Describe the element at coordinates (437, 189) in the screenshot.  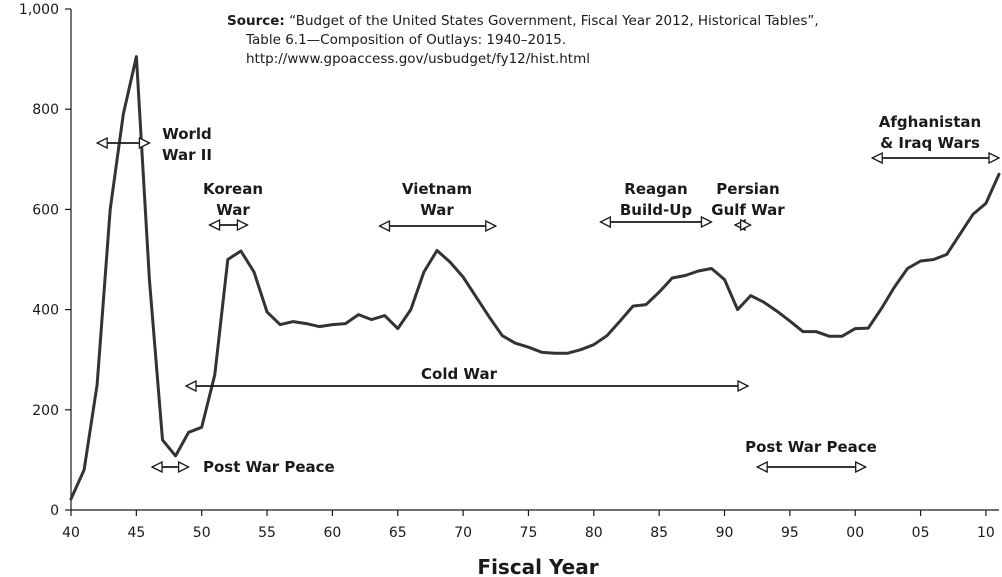
I see `annotation-label: Vietnam` at that location.